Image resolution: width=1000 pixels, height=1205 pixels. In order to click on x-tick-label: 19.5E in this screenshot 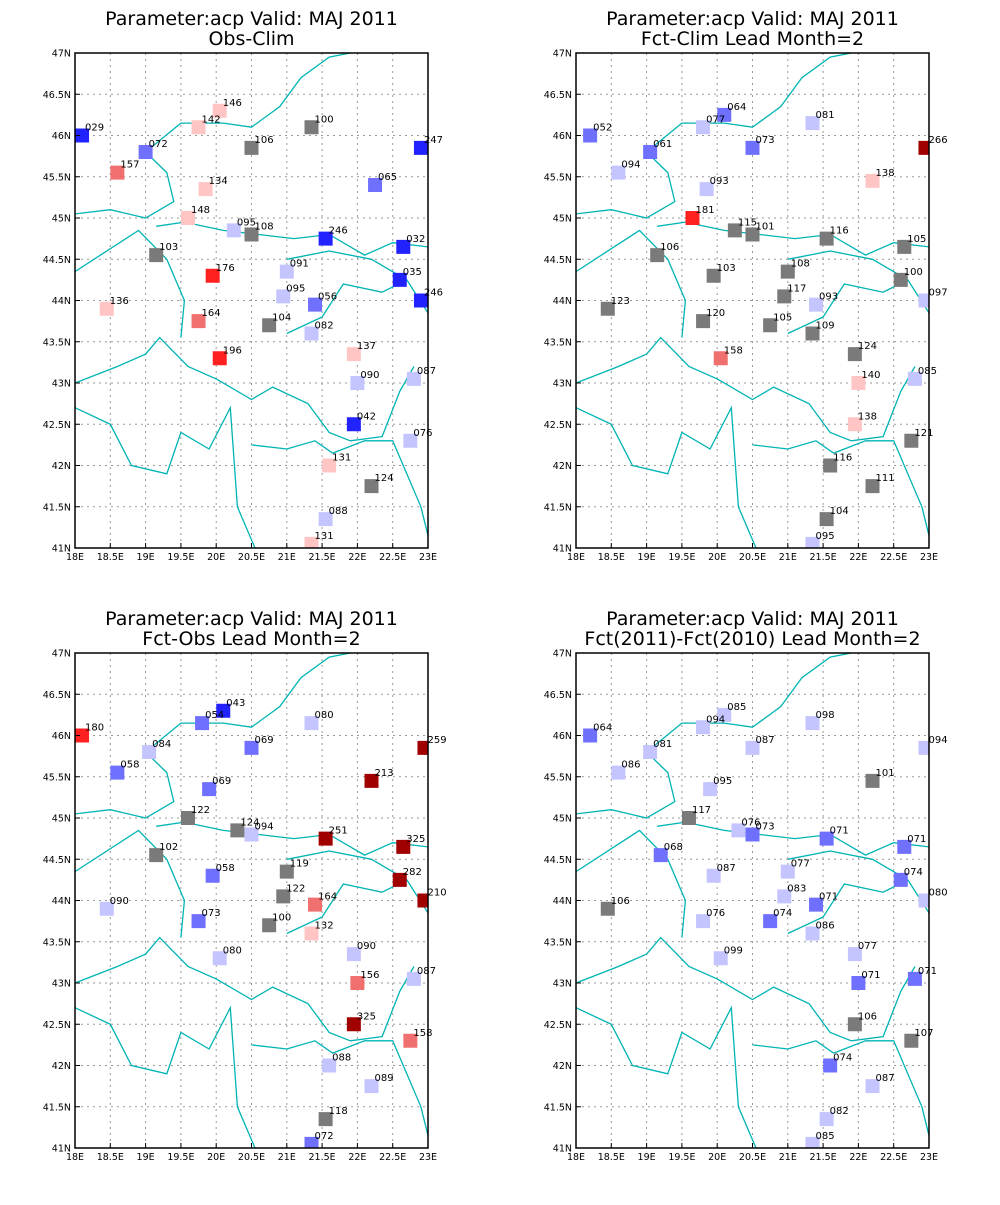, I will do `click(180, 1157)`.